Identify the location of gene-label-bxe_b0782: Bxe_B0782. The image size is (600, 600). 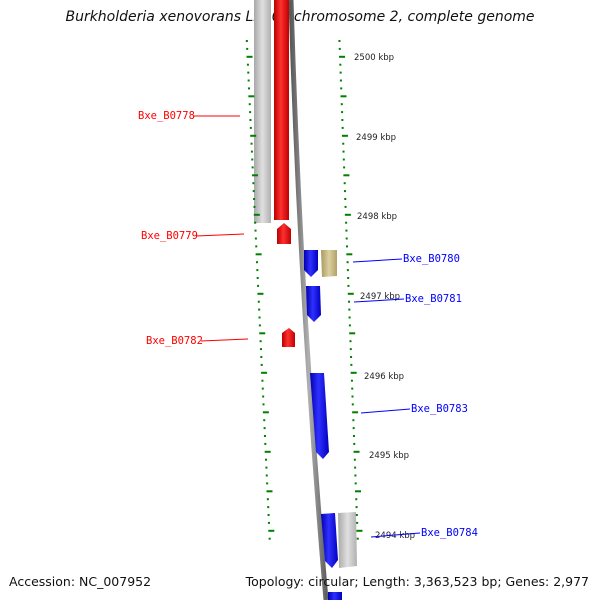
(174, 341).